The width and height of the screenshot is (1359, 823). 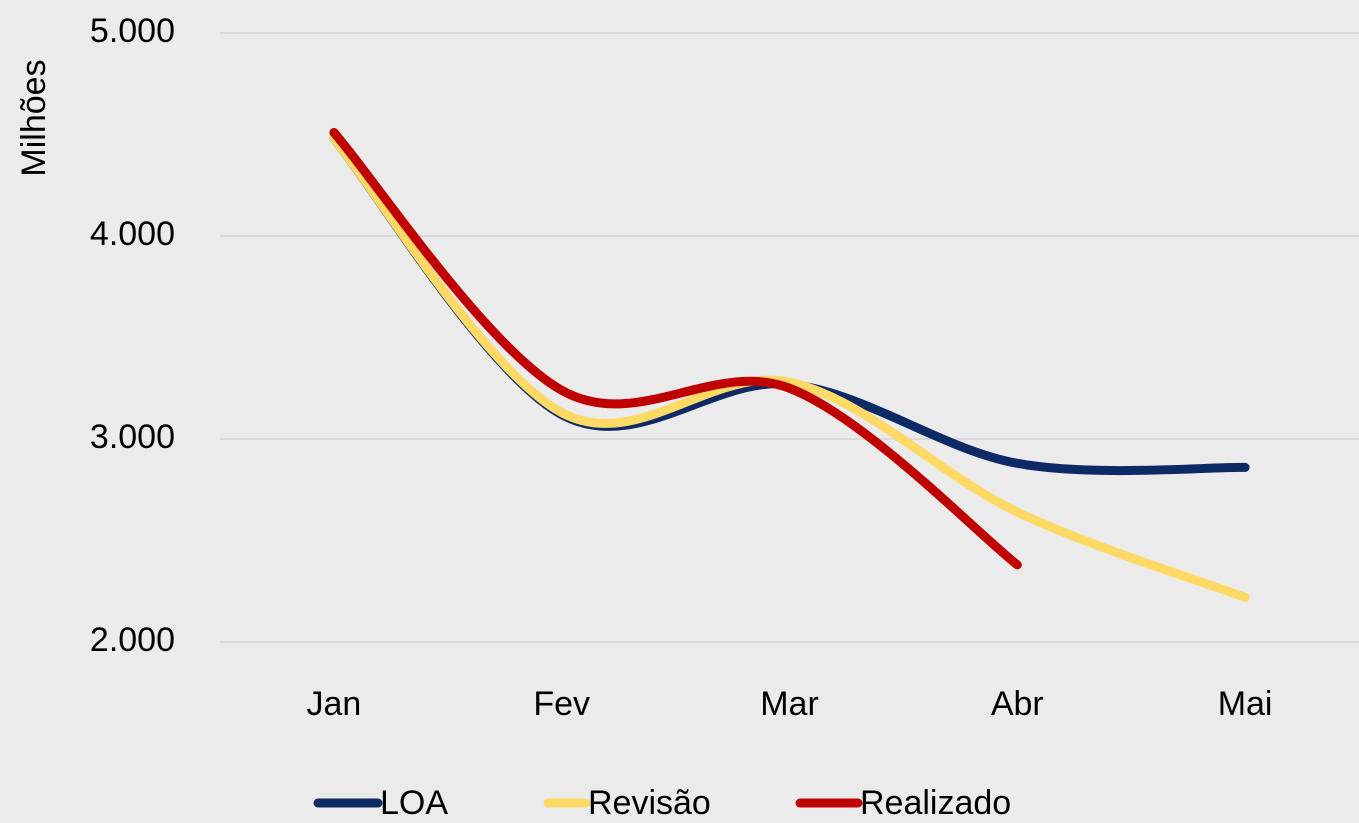 What do you see at coordinates (649, 803) in the screenshot?
I see `legend-label: Revisão` at bounding box center [649, 803].